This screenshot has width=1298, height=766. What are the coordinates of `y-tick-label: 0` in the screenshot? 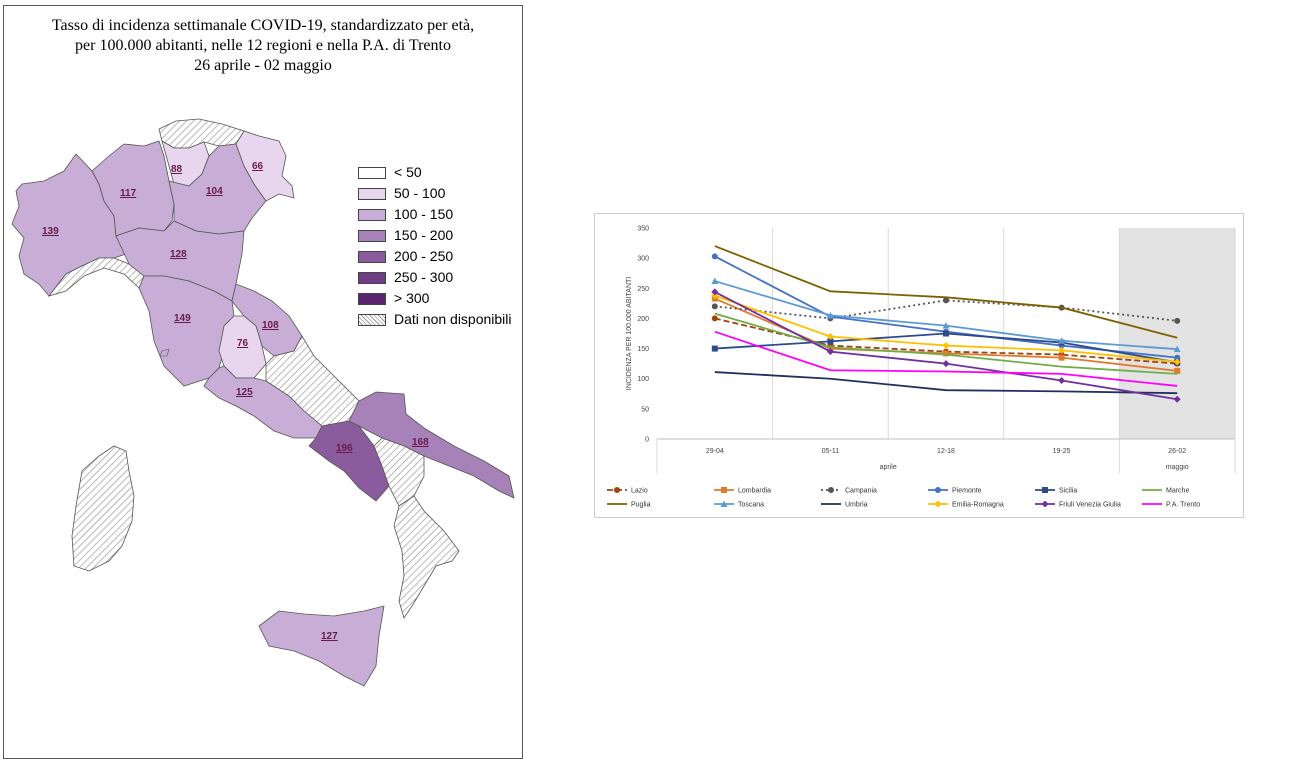 It's located at (647, 440).